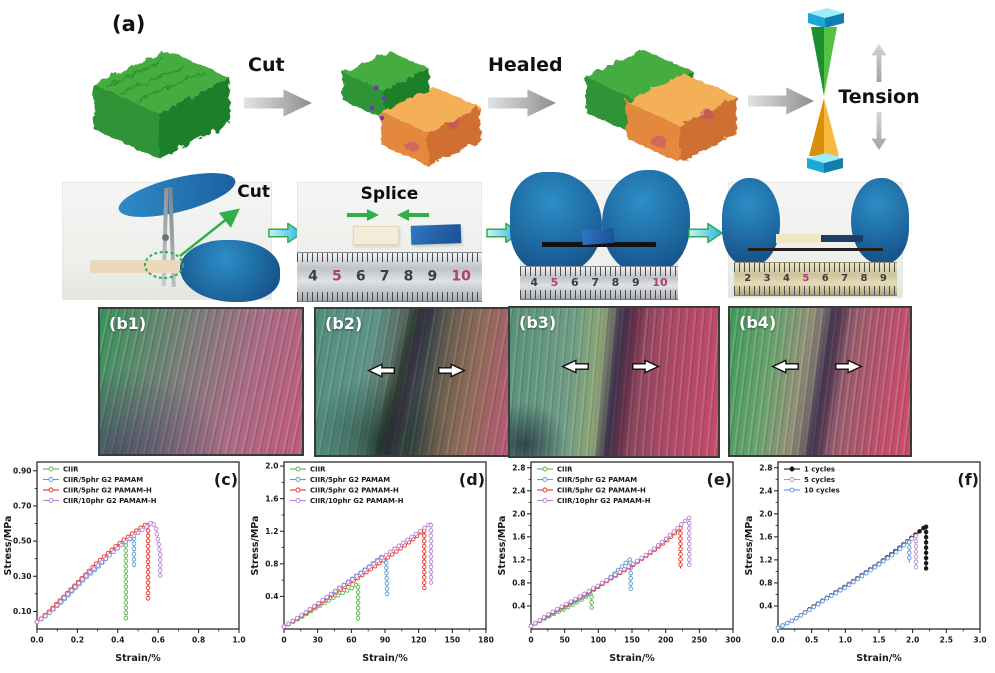 The height and width of the screenshot is (673, 995). Describe the element at coordinates (136, 266) in the screenshot. I see `rubber-strip` at that location.